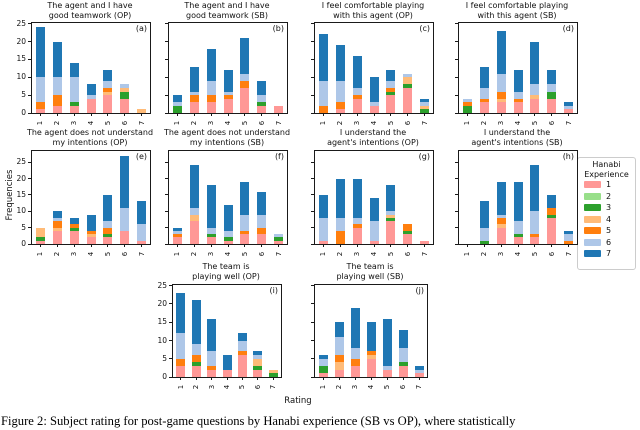  What do you see at coordinates (21, 194) in the screenshot?
I see `y-tick-label: 15` at bounding box center [21, 194].